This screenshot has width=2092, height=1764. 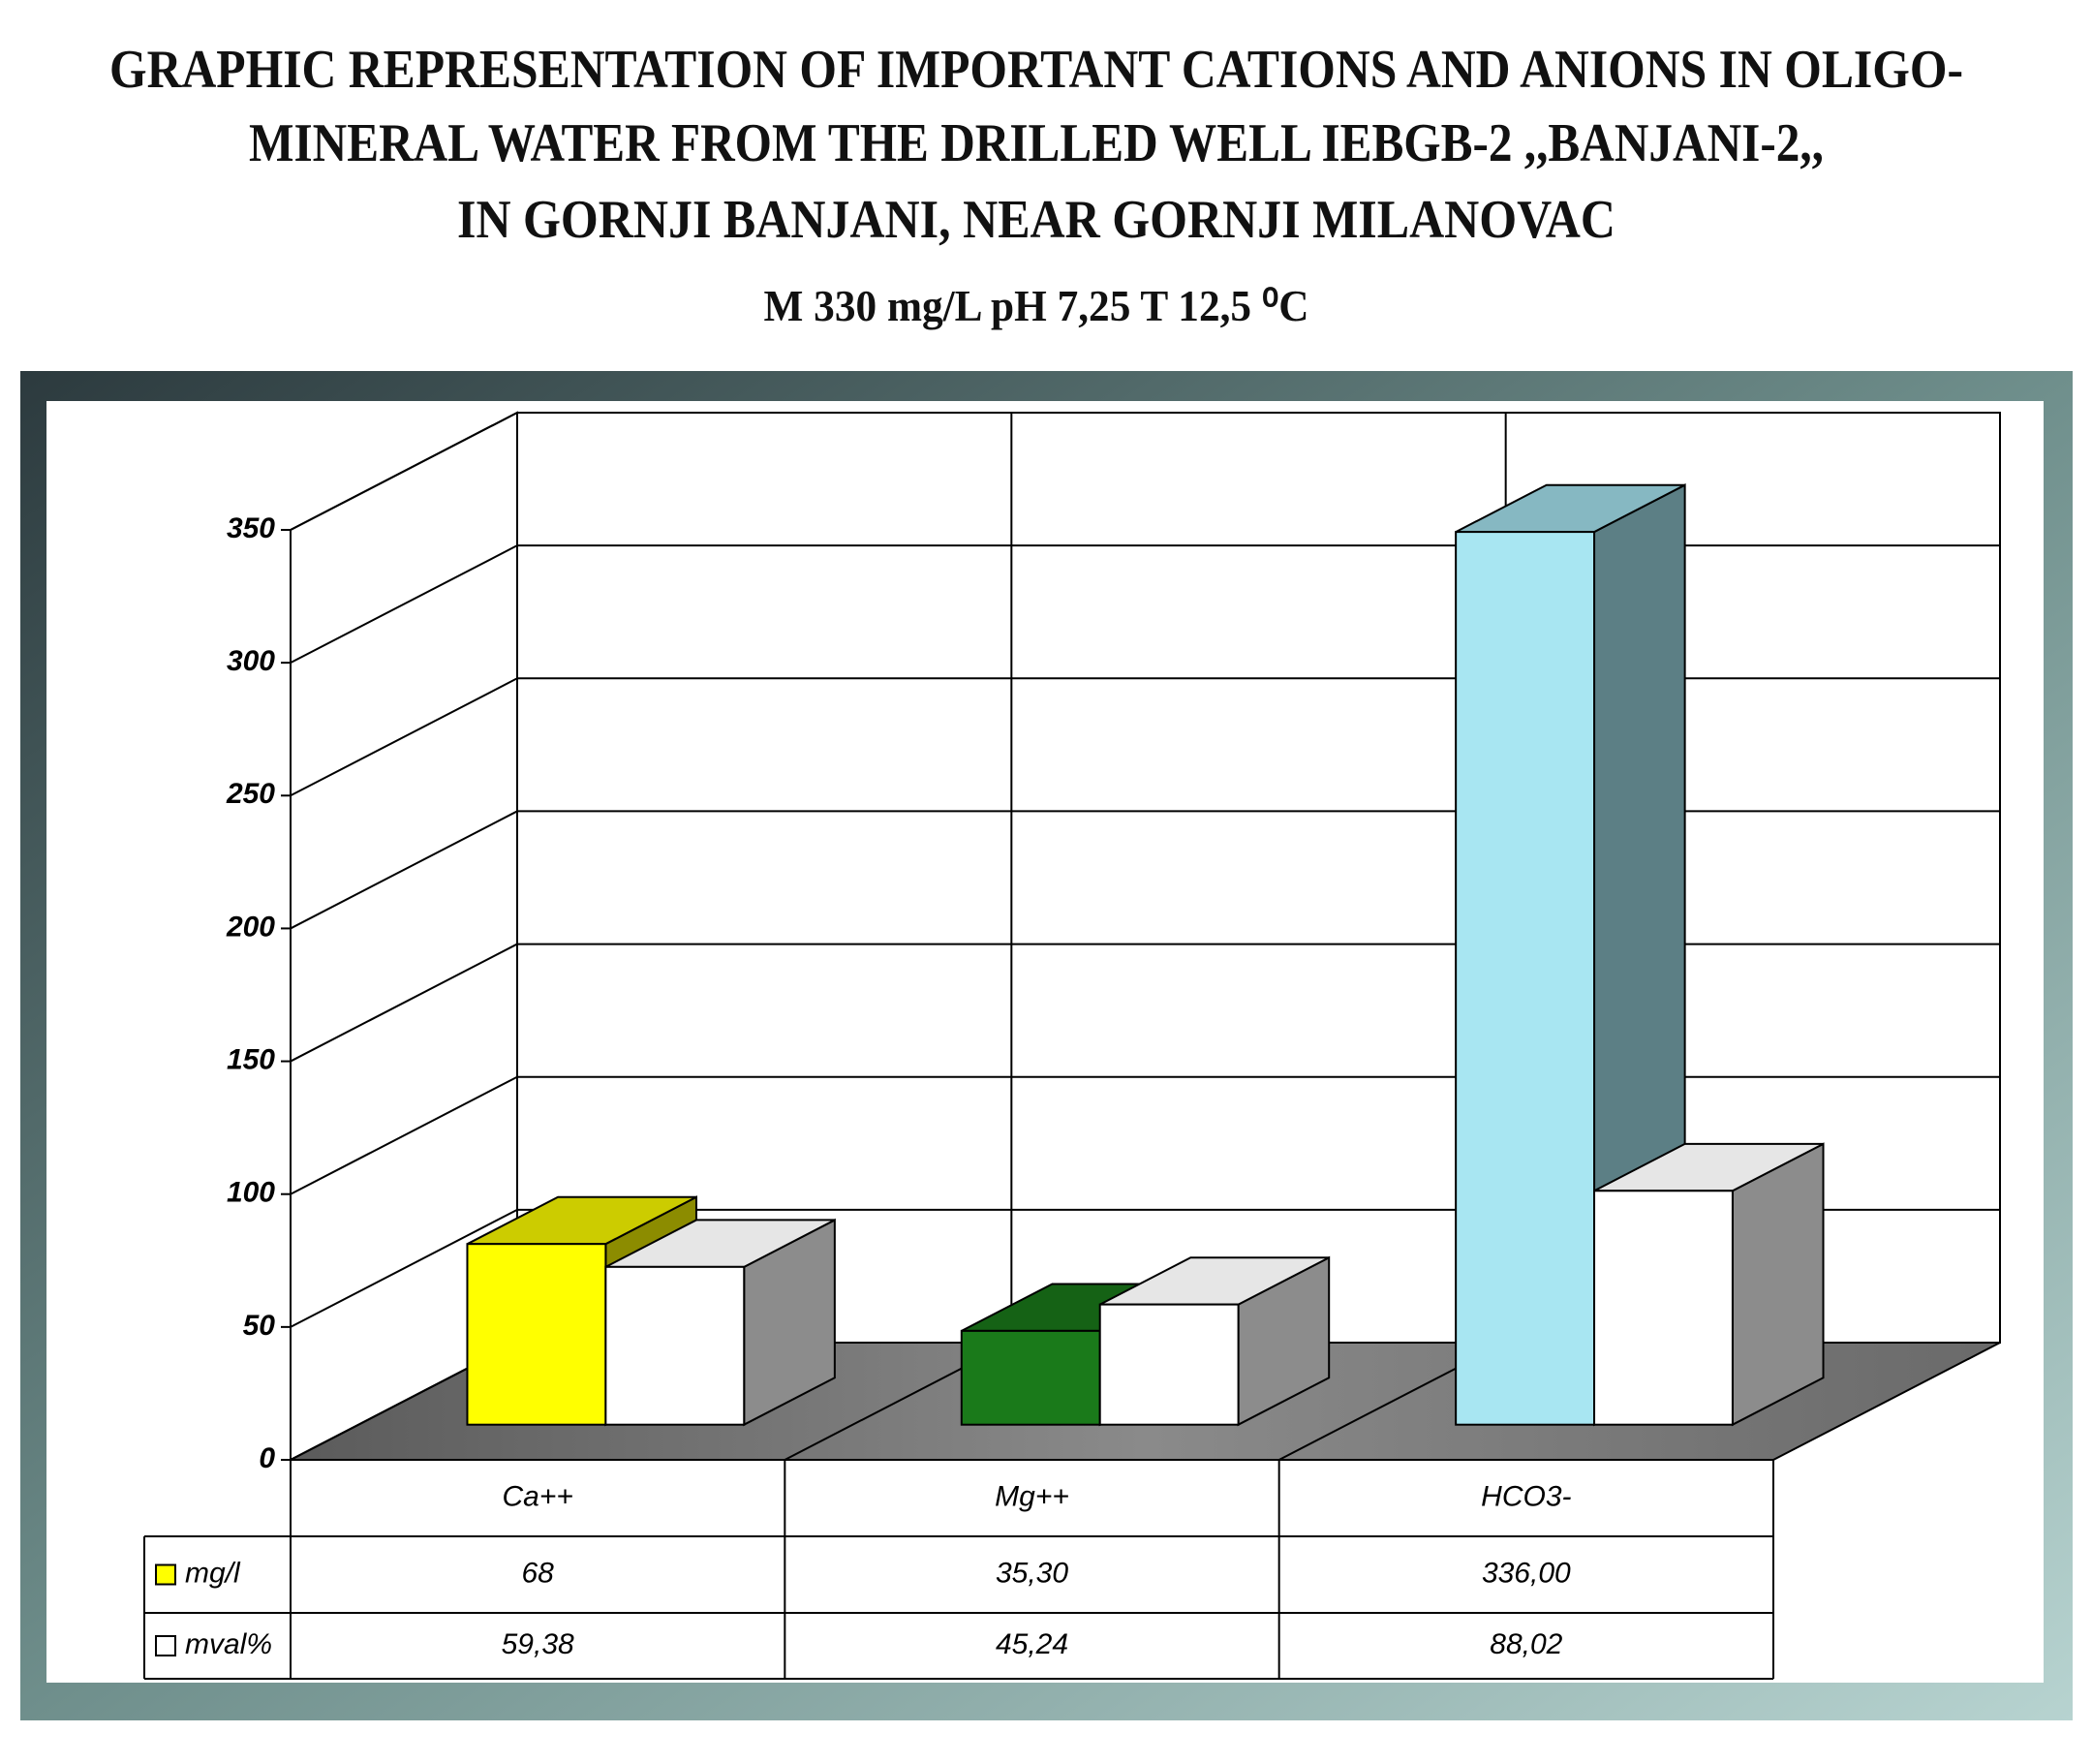 I want to click on x-tick-label: Ca++, so click(x=537, y=1496).